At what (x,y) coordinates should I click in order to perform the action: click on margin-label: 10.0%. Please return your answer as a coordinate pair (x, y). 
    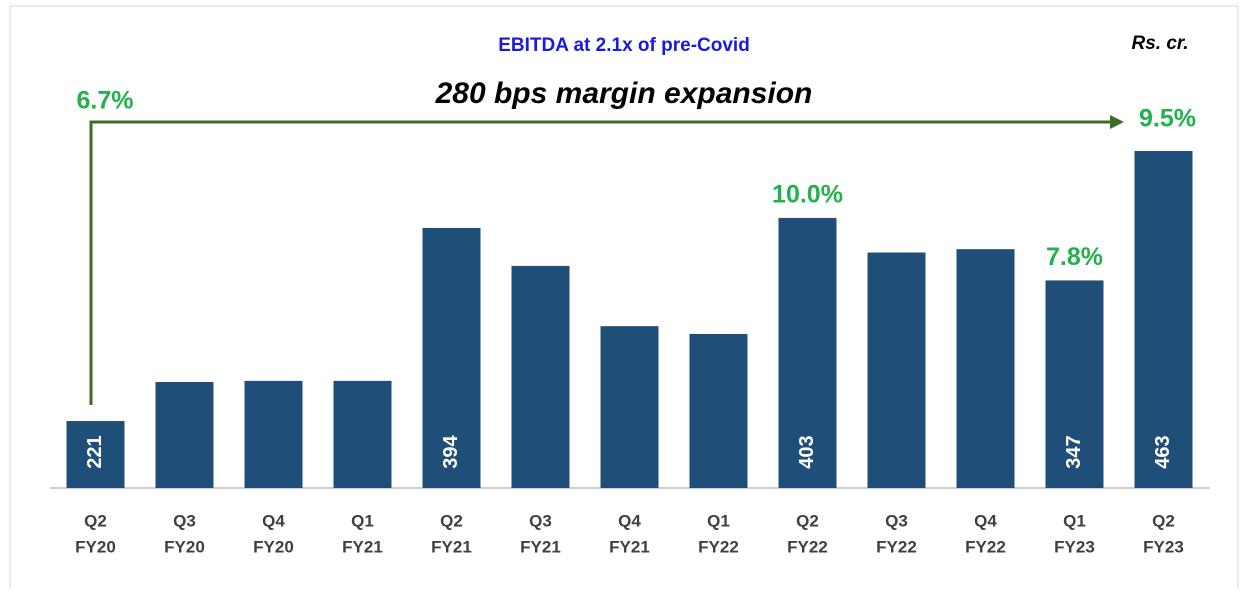
    Looking at the image, I should click on (807, 195).